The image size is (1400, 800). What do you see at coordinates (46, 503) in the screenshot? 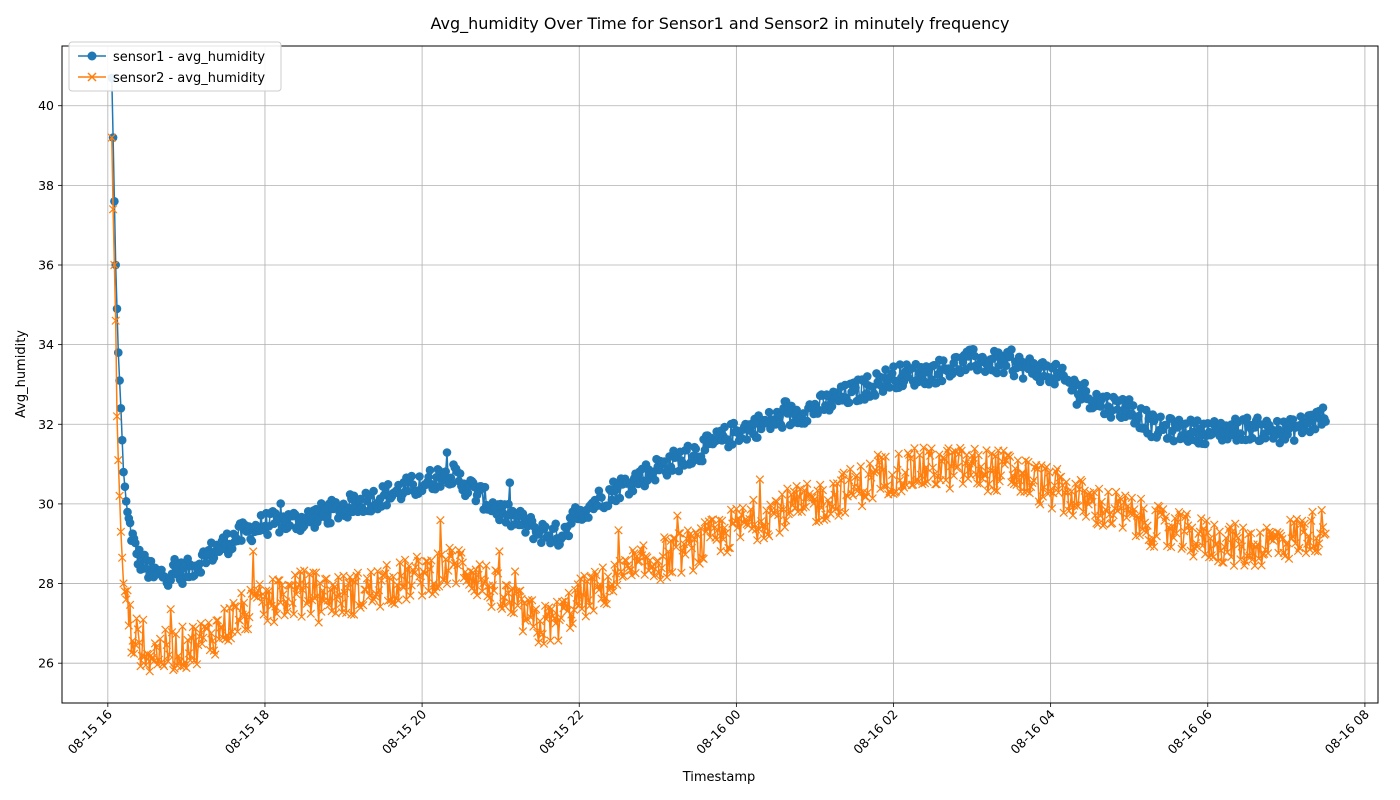
I see `y-tick-label: 30` at bounding box center [46, 503].